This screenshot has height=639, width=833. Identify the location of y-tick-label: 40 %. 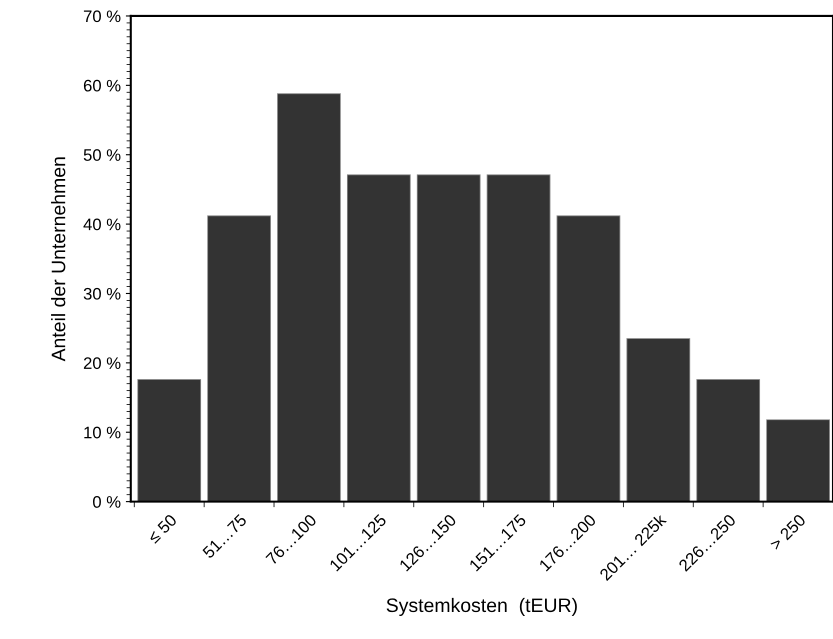
(101, 224).